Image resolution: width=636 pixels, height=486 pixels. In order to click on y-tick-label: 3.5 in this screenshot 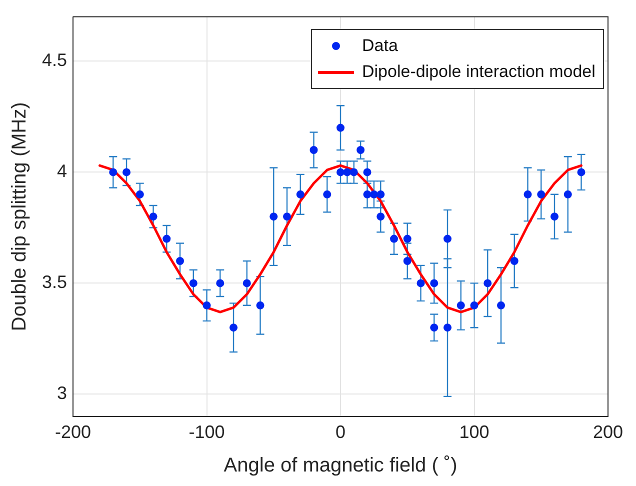, I will do `click(55, 282)`.